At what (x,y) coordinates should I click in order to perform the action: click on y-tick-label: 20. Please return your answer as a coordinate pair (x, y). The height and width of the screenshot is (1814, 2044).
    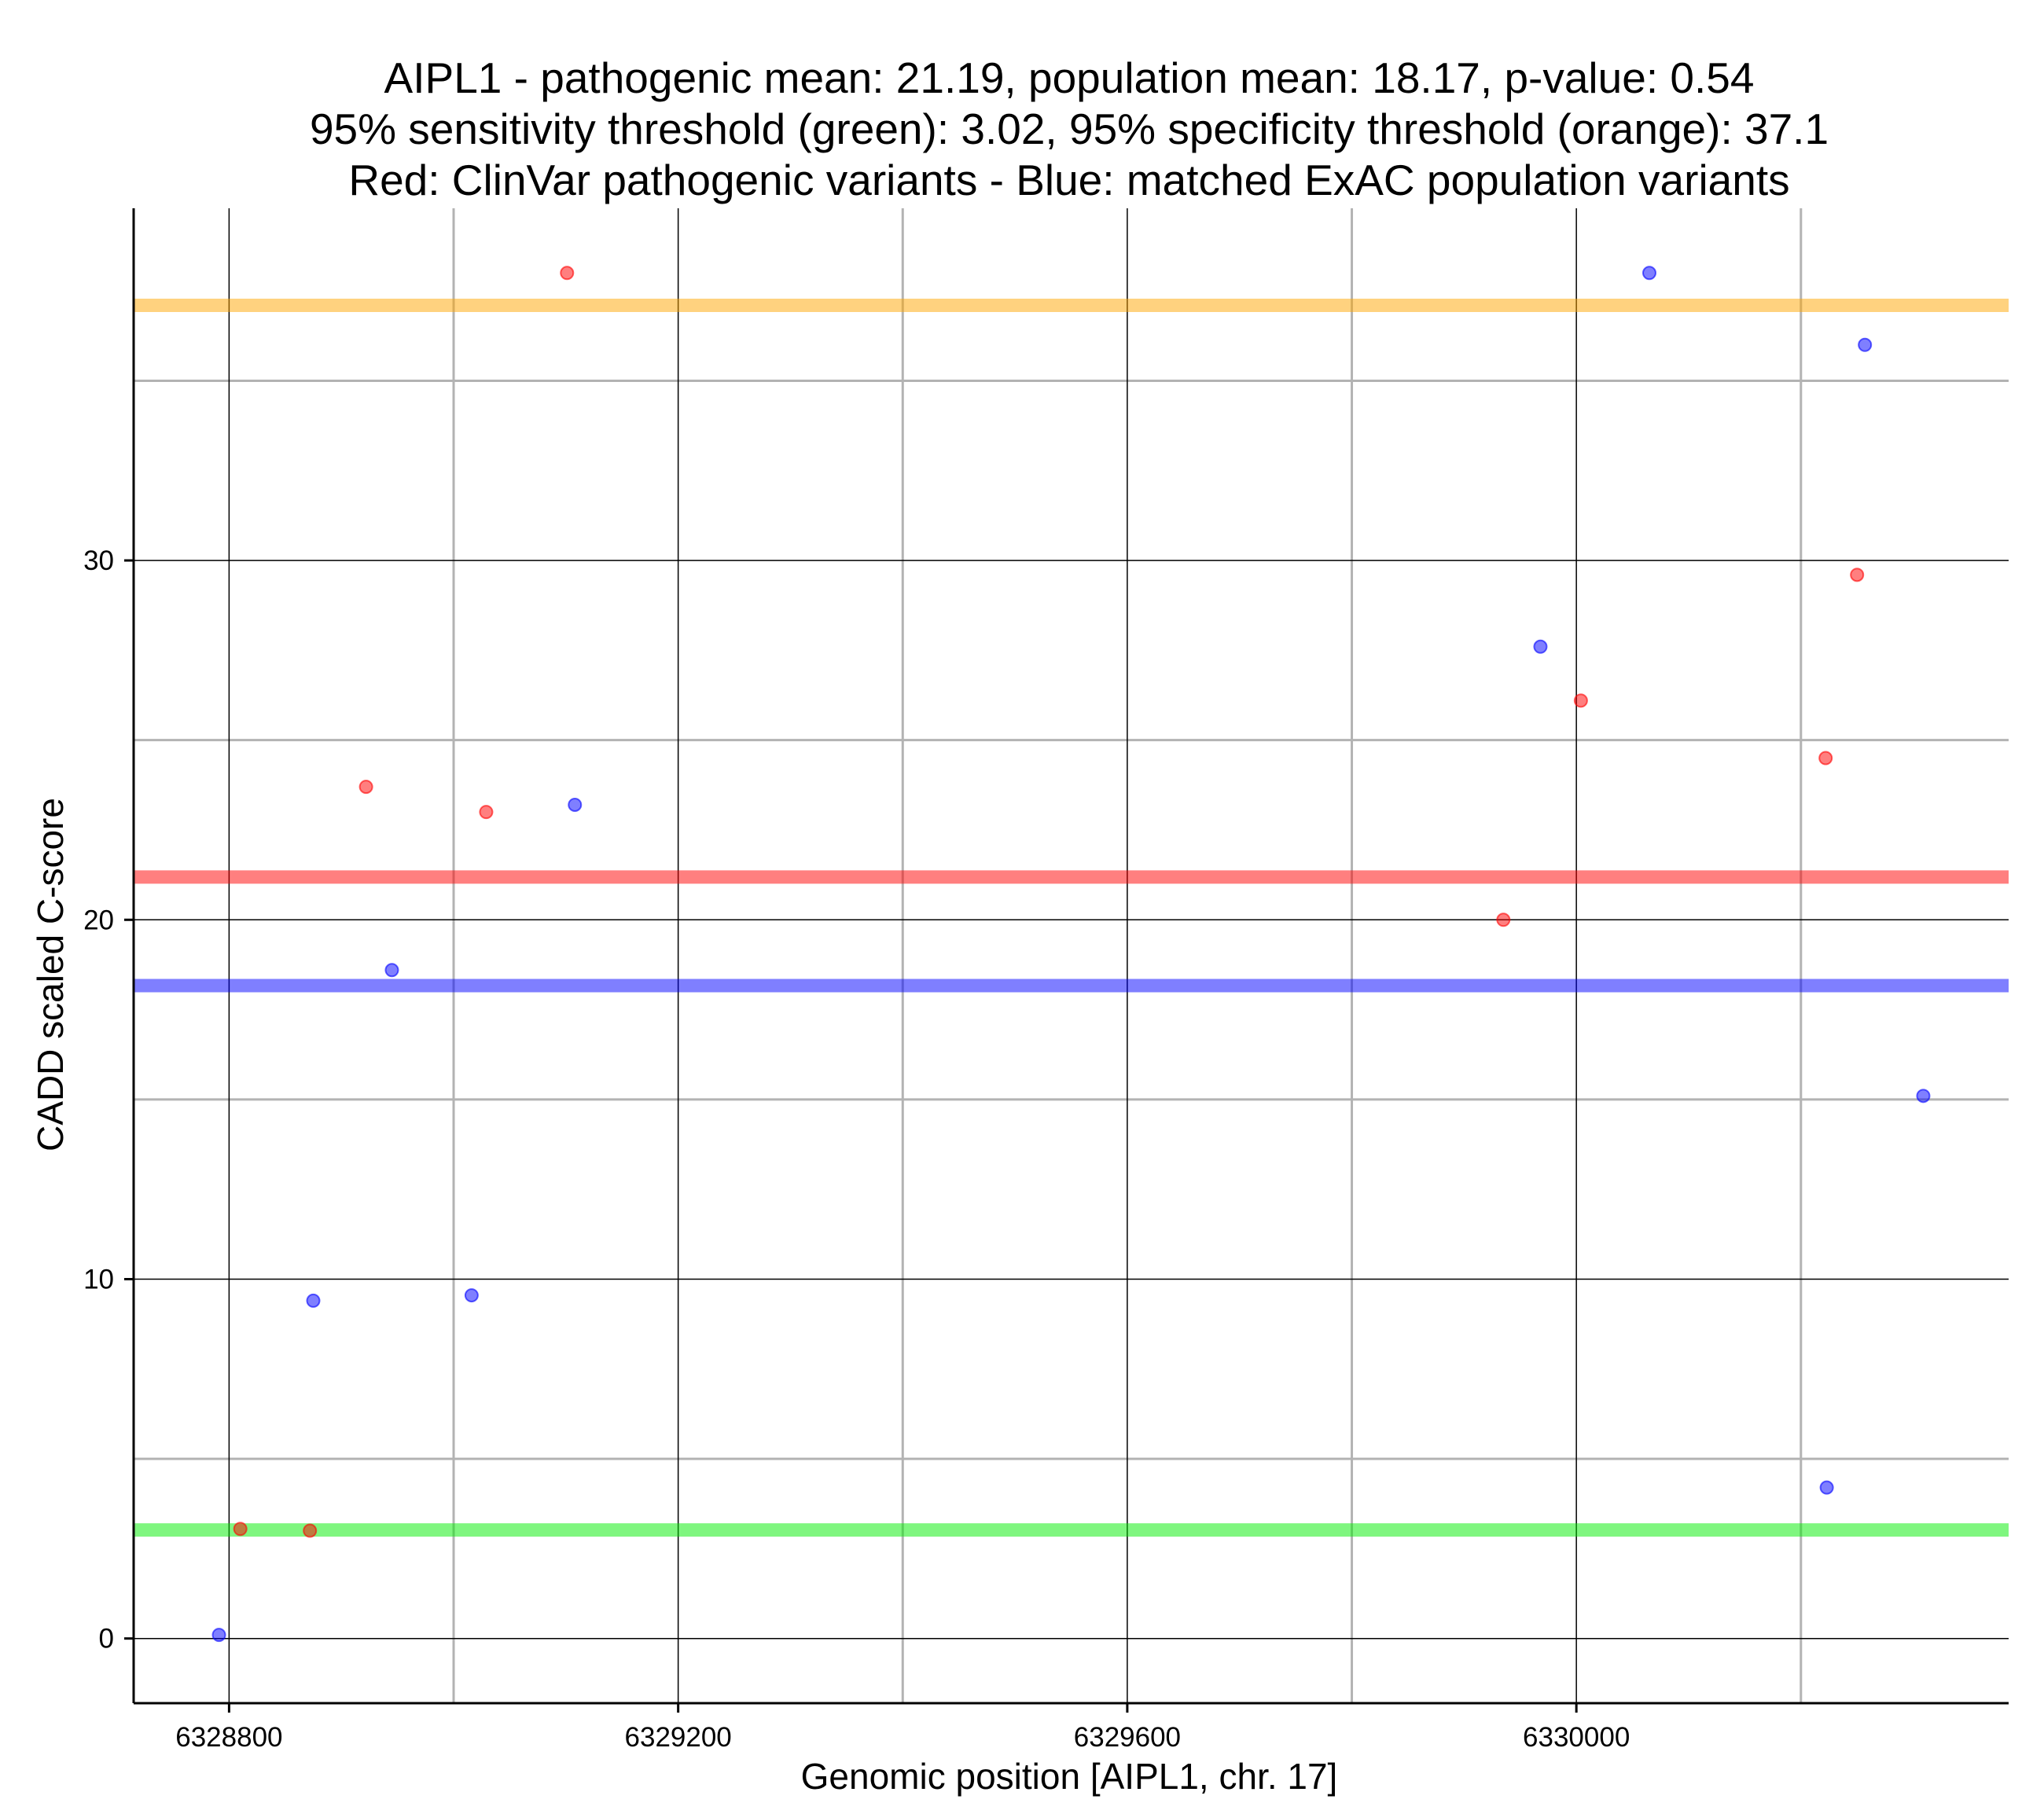
    Looking at the image, I should click on (99, 920).